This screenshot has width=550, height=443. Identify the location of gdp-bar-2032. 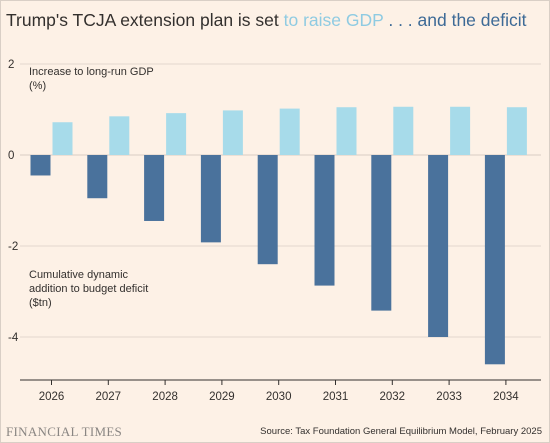
(403, 130).